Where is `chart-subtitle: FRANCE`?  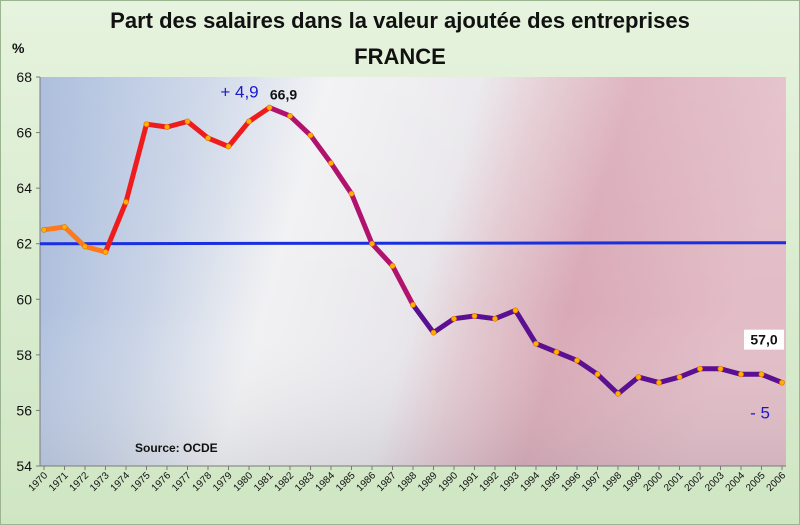 chart-subtitle: FRANCE is located at coordinates (400, 56).